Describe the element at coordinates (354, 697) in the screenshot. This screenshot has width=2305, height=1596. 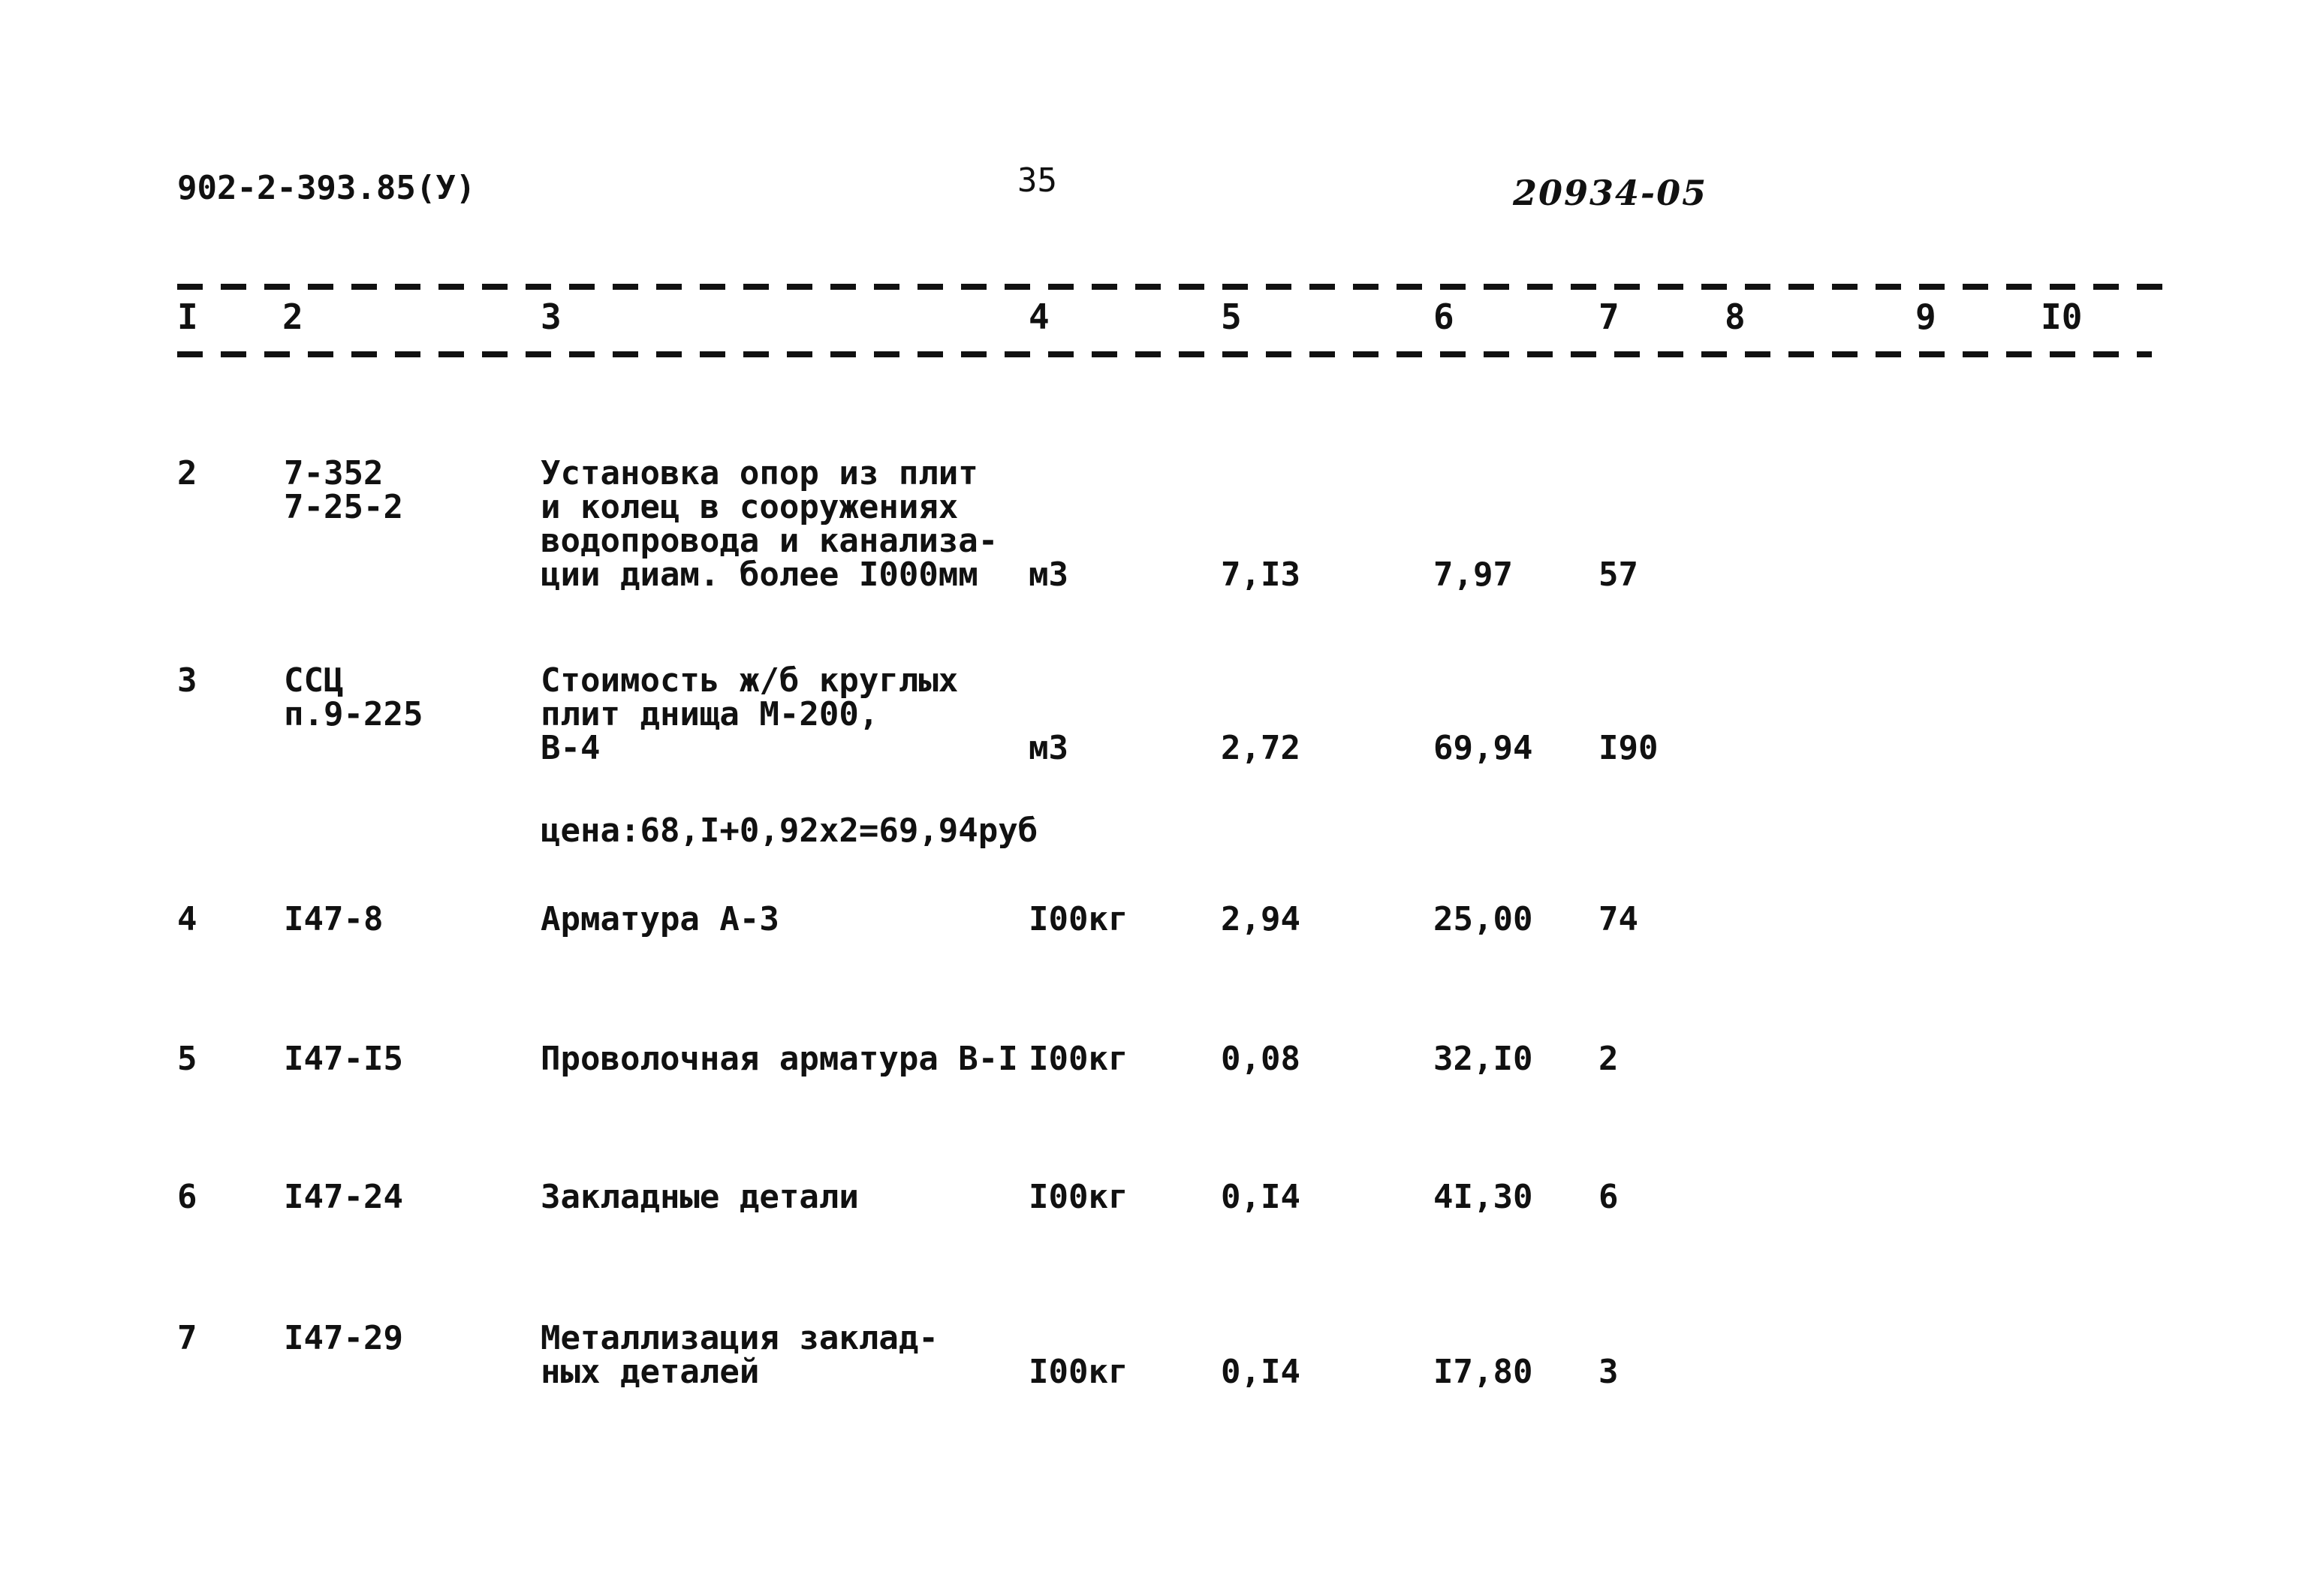
I see `norm-code: ССЦ п.9-225` at that location.